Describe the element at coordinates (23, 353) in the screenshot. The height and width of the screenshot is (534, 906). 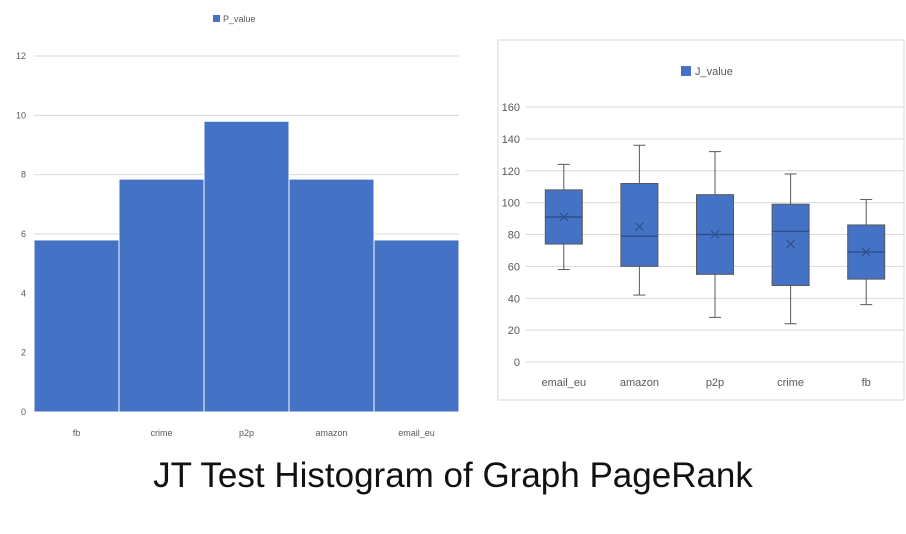
I see `bar-y-tick-label: 2` at that location.